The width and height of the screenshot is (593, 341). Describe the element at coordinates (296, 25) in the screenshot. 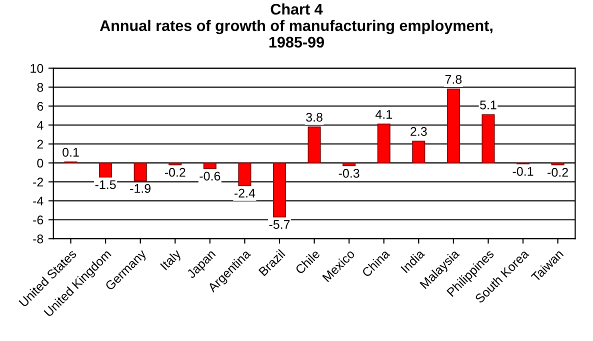

I see `chart-title: Chart 4 Annual rates of growth of manufacturing employment, 1985-99` at that location.